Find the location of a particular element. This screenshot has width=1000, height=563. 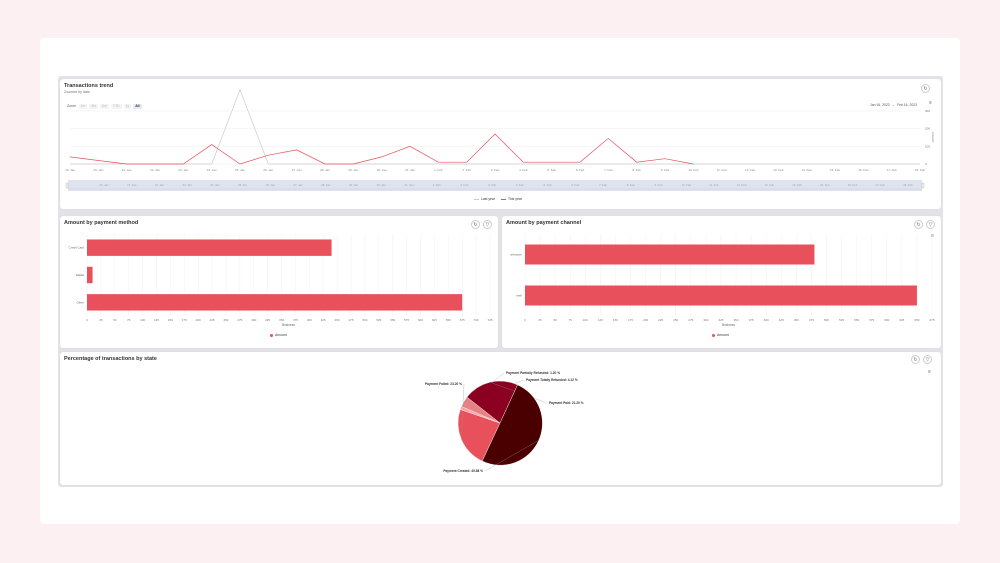

payment-channel-legend: Amount is located at coordinates (720, 335).